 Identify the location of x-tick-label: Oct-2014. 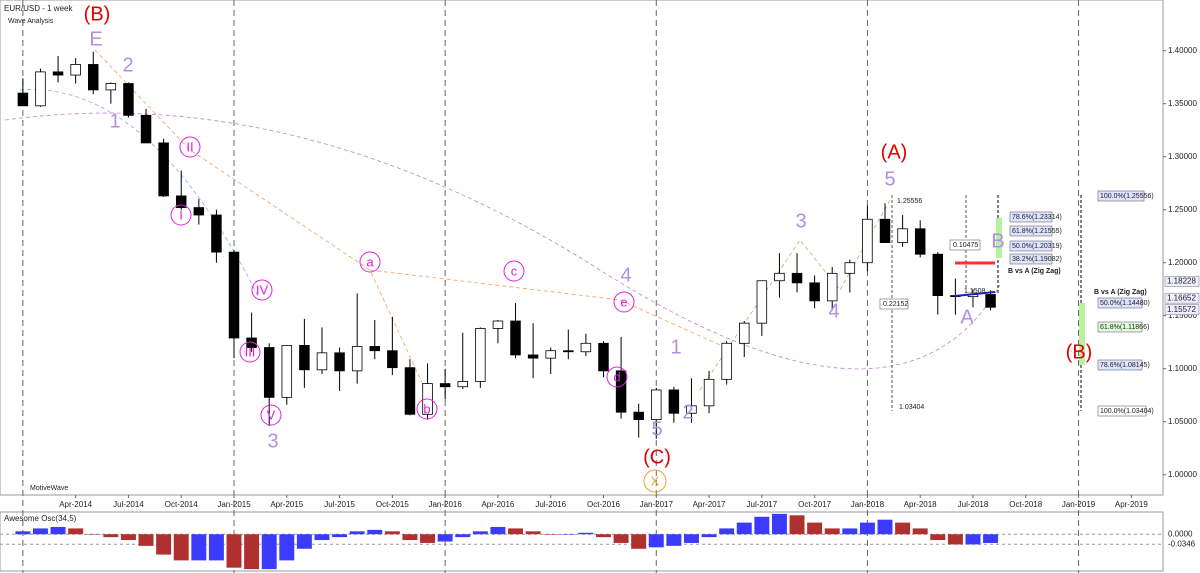
(181, 504).